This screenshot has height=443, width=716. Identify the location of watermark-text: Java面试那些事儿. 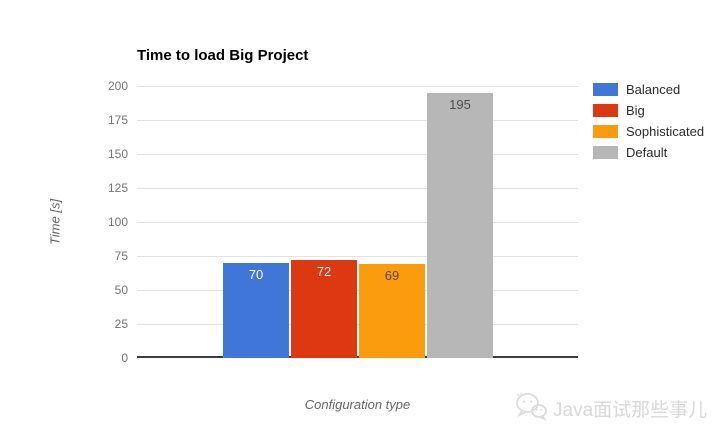
(630, 410).